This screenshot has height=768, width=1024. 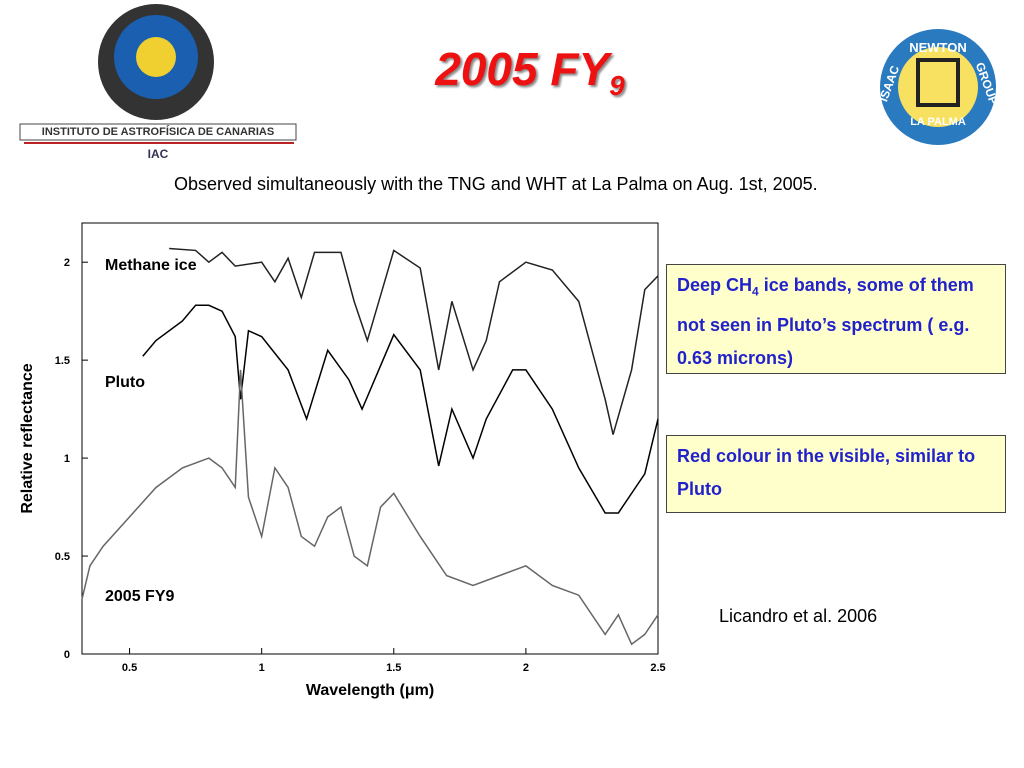 What do you see at coordinates (393, 668) in the screenshot?
I see `x-tick-label: 1.5` at bounding box center [393, 668].